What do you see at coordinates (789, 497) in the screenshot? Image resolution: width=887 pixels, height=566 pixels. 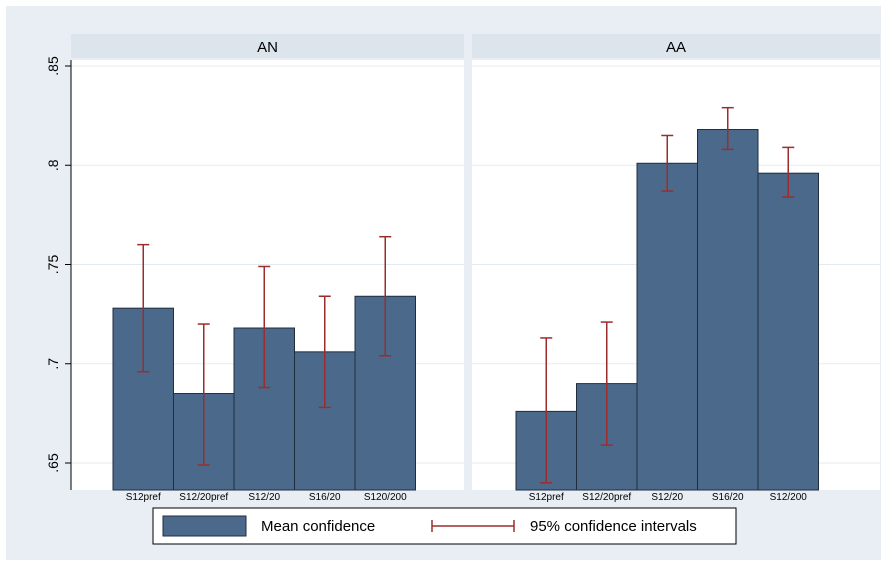 I see `x-tick-label: S12/200` at bounding box center [789, 497].